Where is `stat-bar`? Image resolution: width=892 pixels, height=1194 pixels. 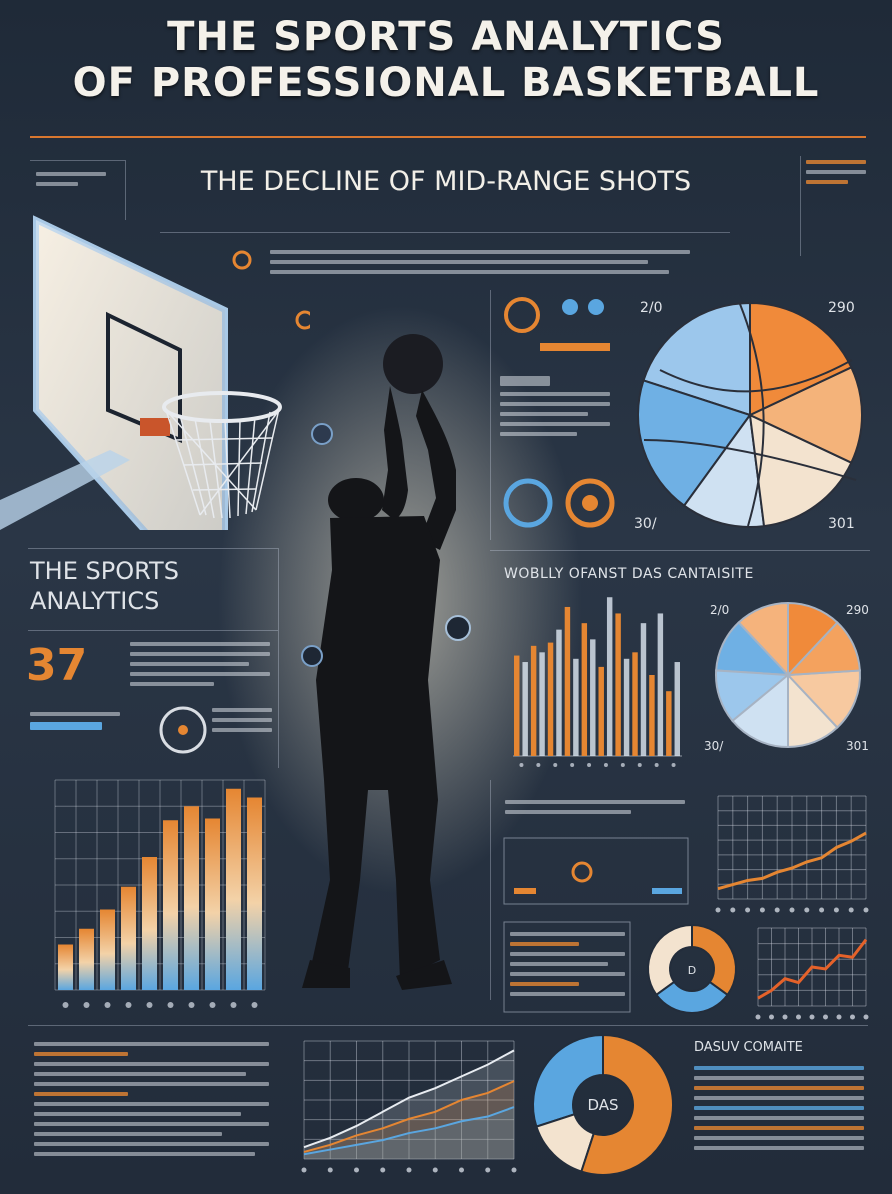 stat-bar is located at coordinates (575, 347).